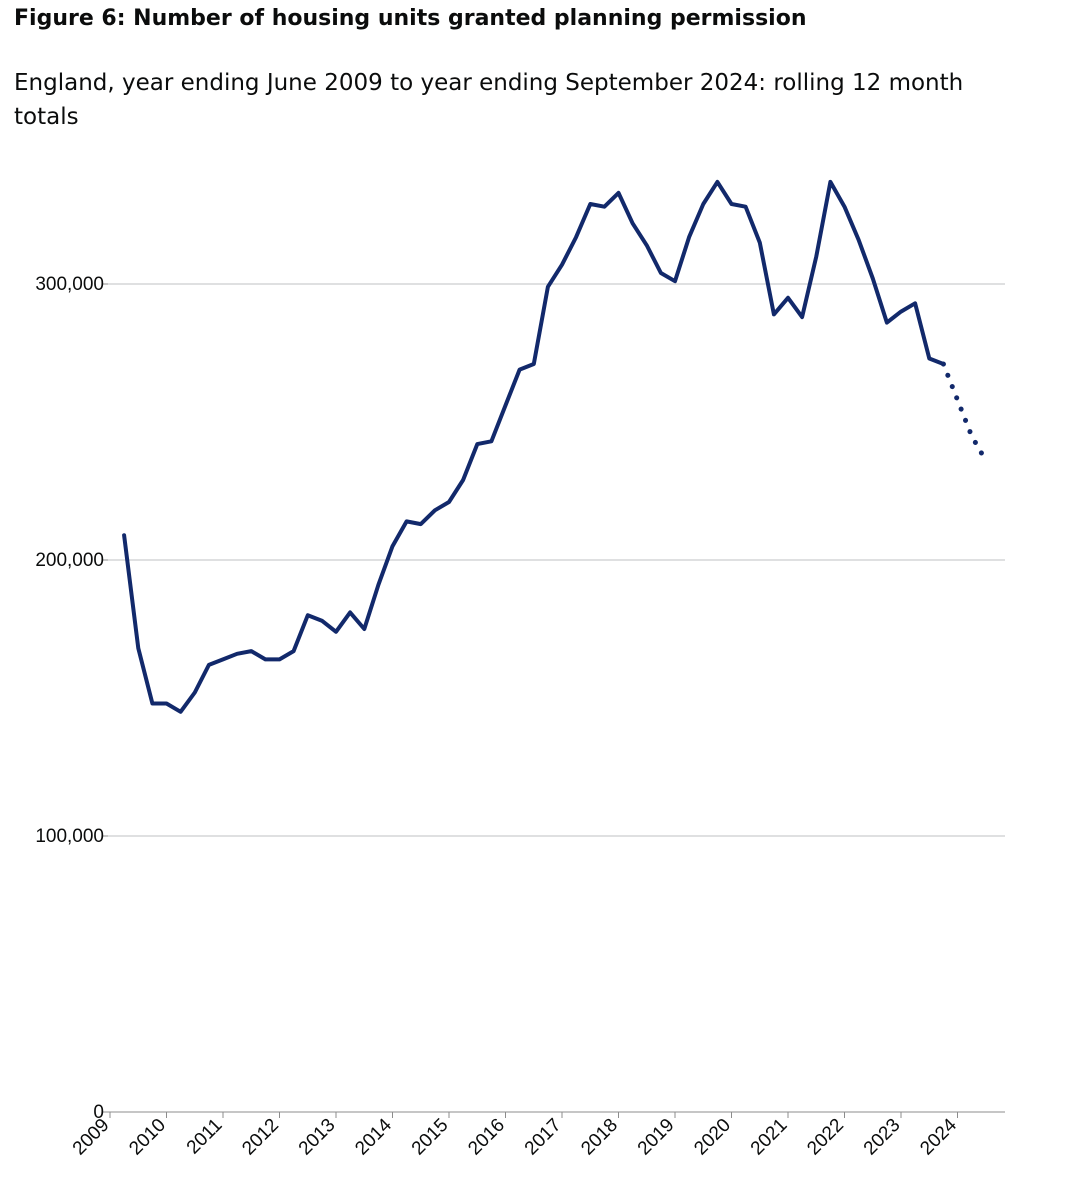  Describe the element at coordinates (599, 1137) in the screenshot. I see `x-tick-label: 2018` at that location.